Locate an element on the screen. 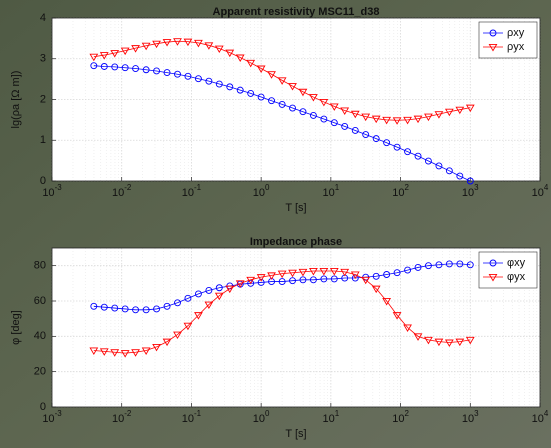  x-tick-exponent: -3 is located at coordinates (59, 187).